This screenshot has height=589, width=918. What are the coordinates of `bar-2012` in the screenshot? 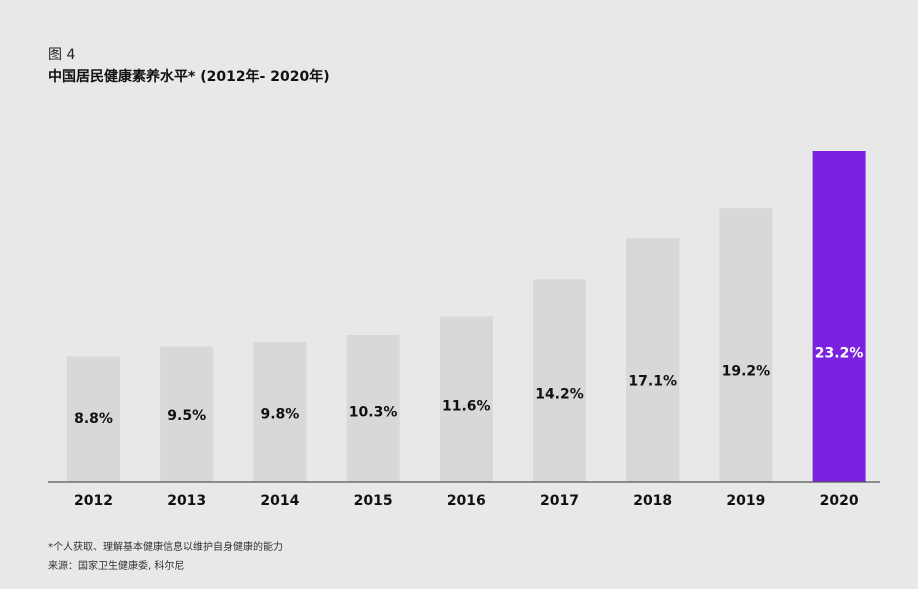 It's located at (93, 419).